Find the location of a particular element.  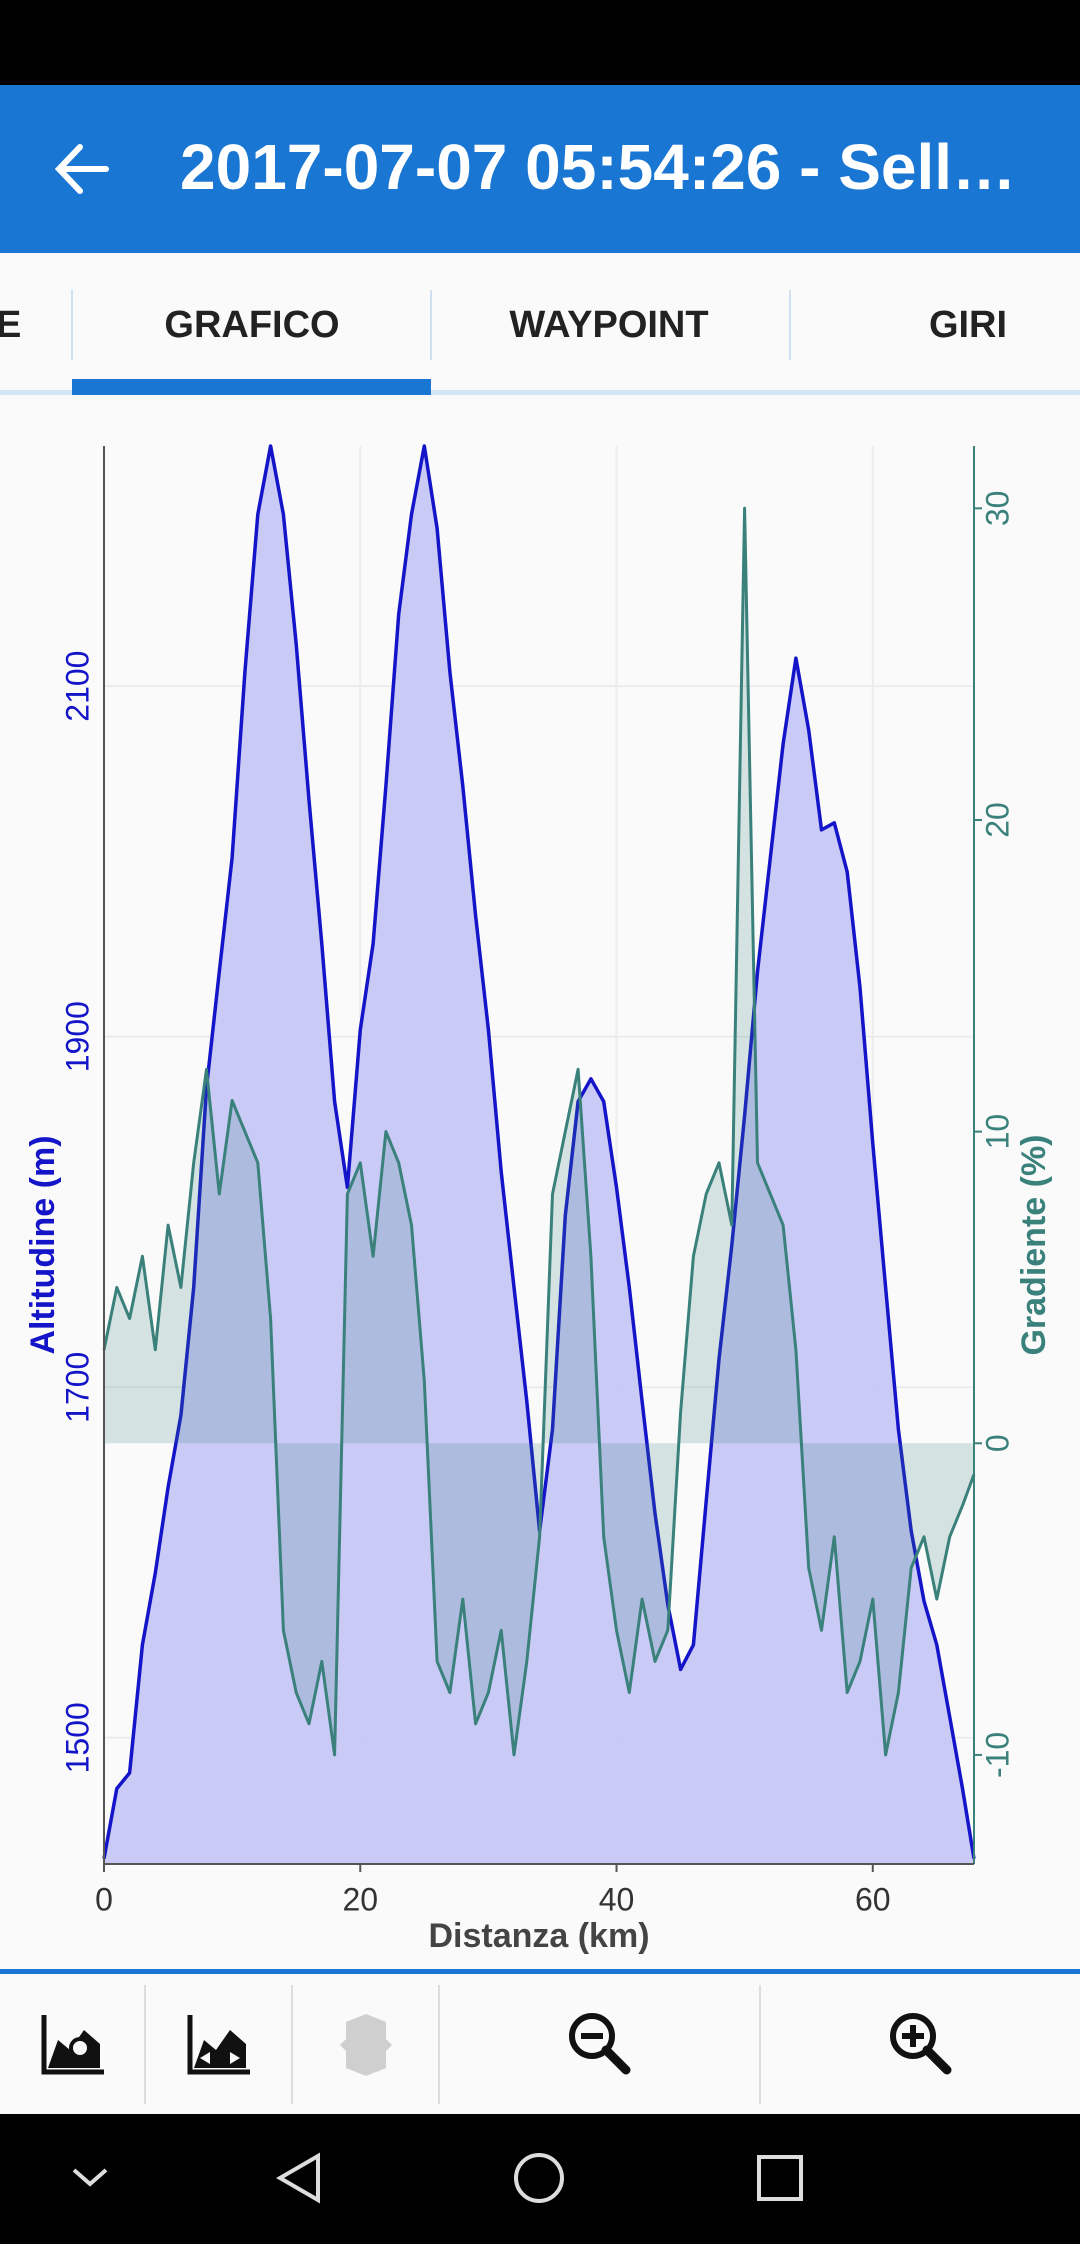

y2-tick-label: -10 is located at coordinates (997, 1755).